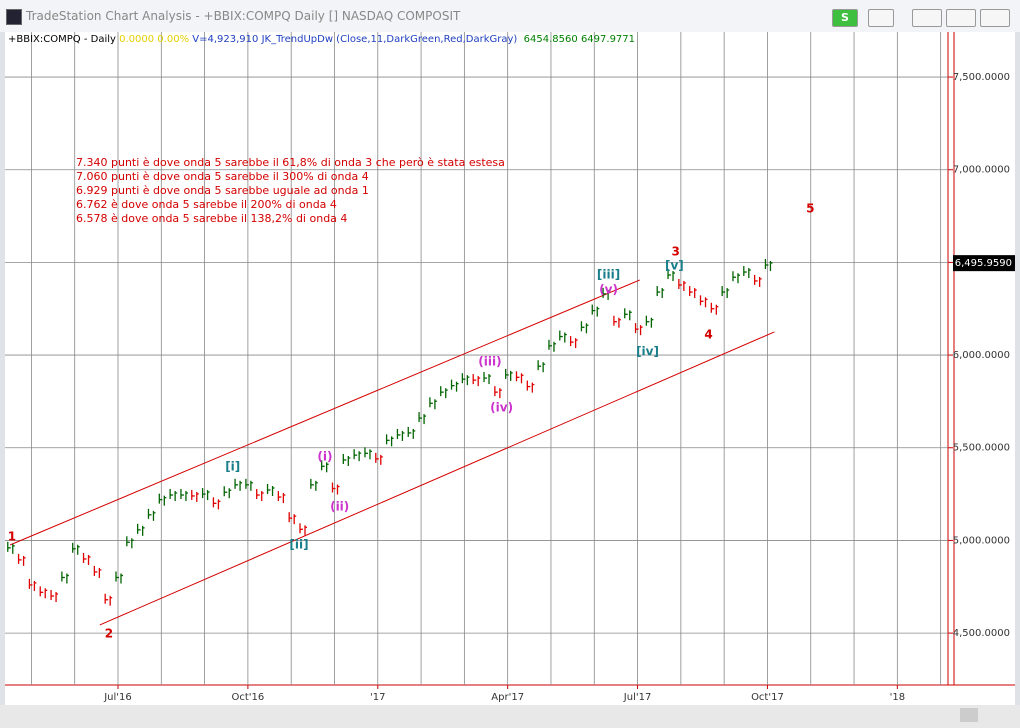 This screenshot has width=1020, height=728. I want to click on menu-button, so click(881, 18).